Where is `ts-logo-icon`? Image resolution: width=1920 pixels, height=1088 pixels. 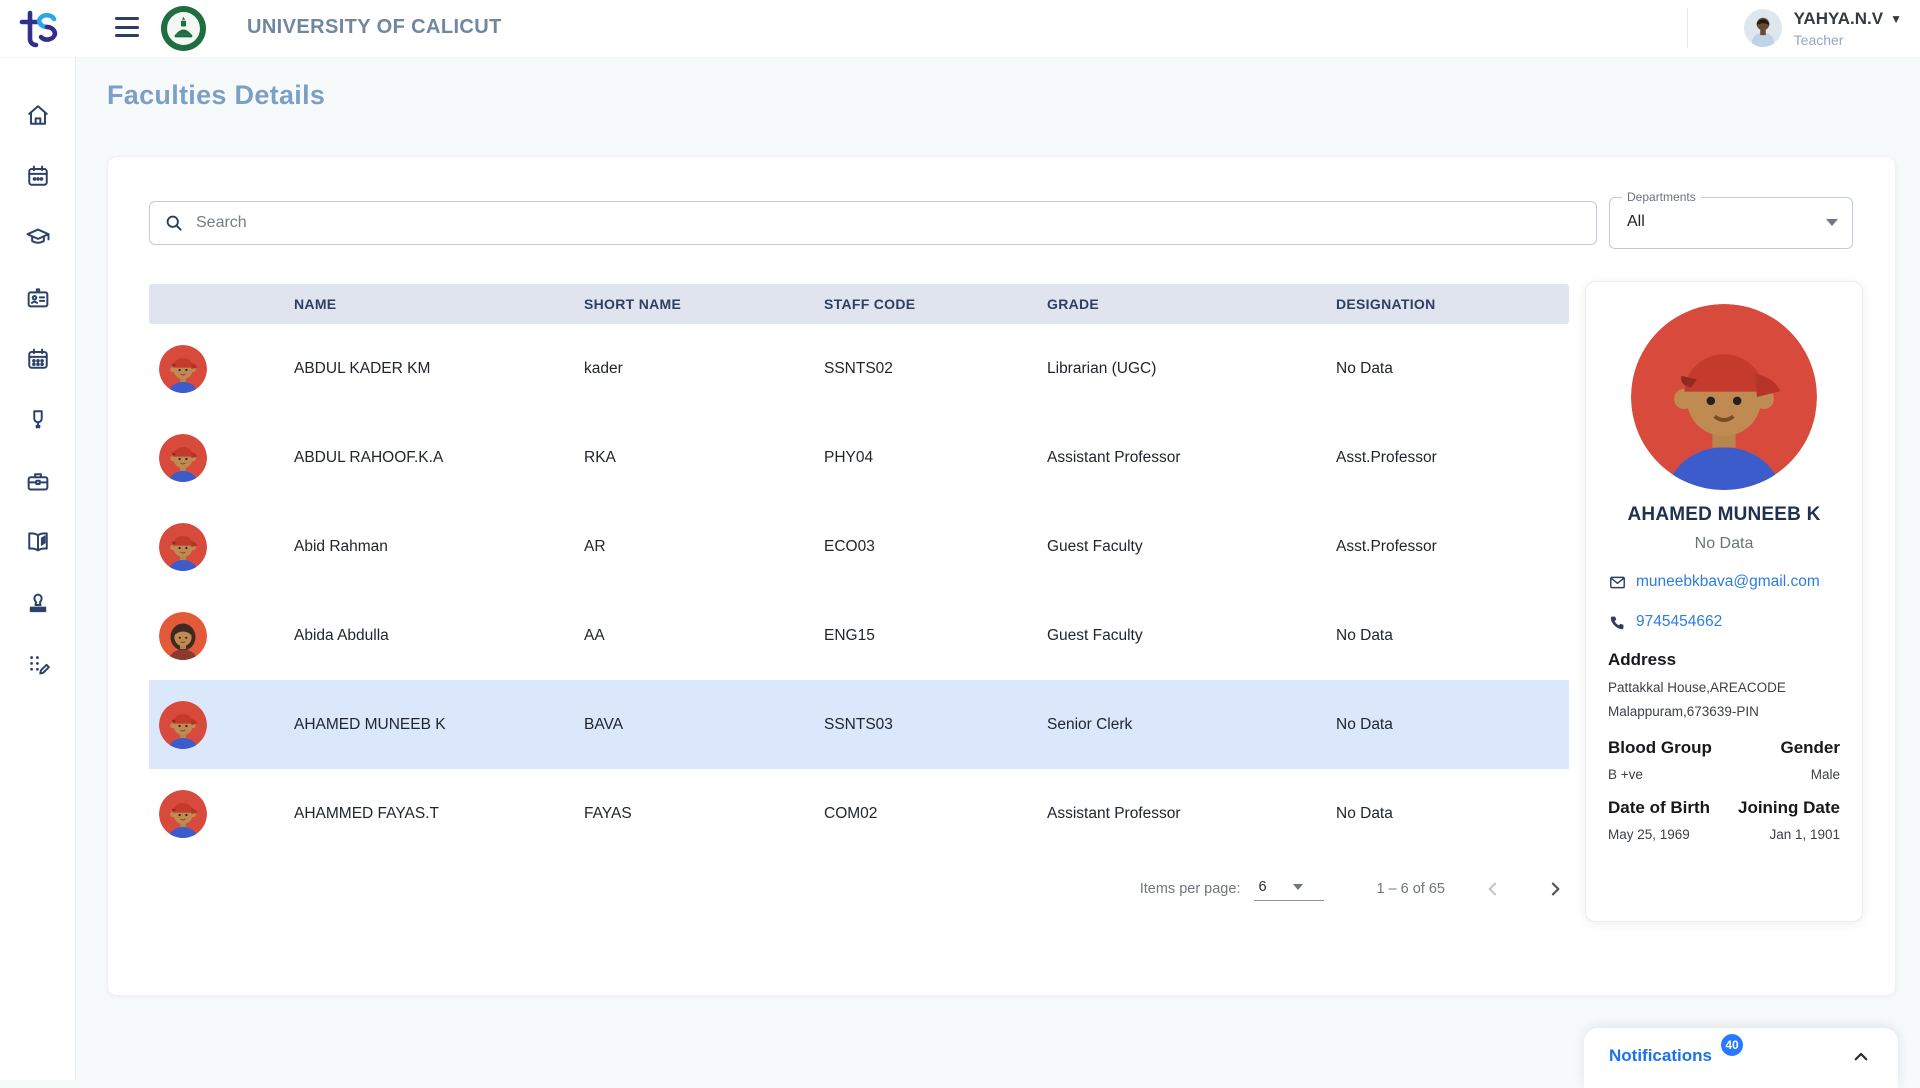 ts-logo-icon is located at coordinates (38, 28).